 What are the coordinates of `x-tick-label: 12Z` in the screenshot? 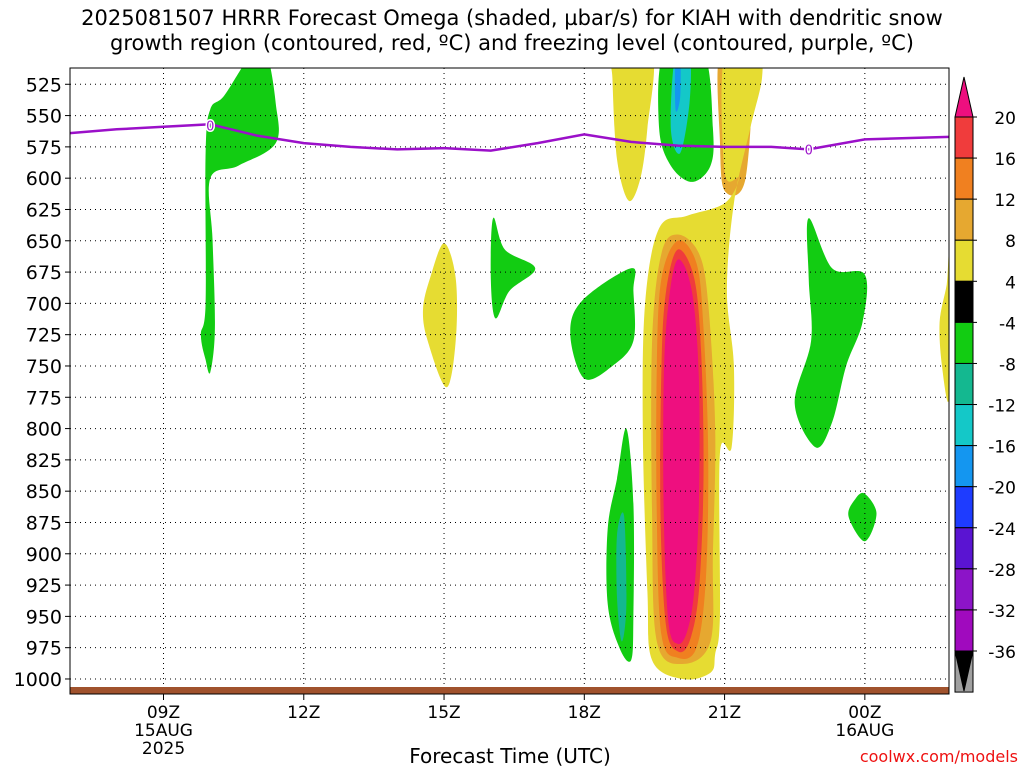 It's located at (303, 713).